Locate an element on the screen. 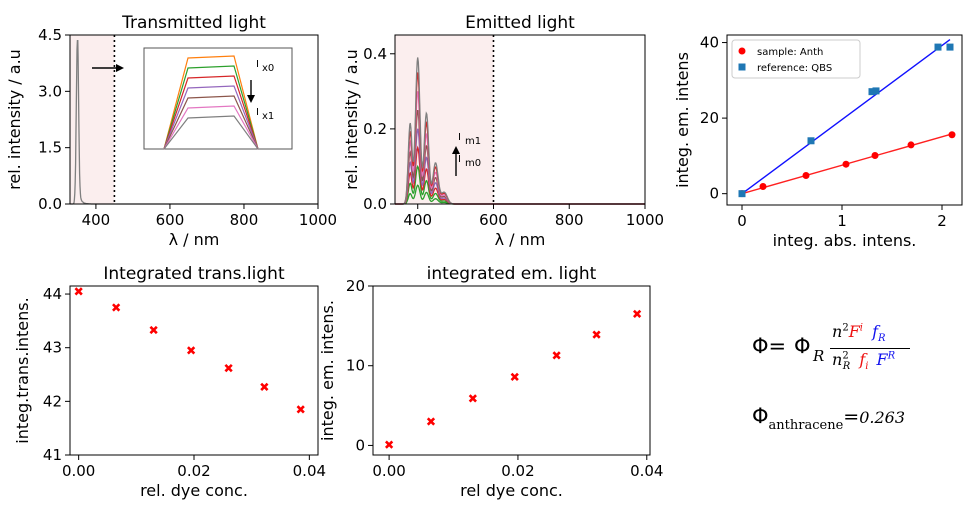 This screenshot has height=505, width=967. quantum-yield-equation: Φ= Φ R n2Fi fR n2R fi FR is located at coordinates (842, 352).